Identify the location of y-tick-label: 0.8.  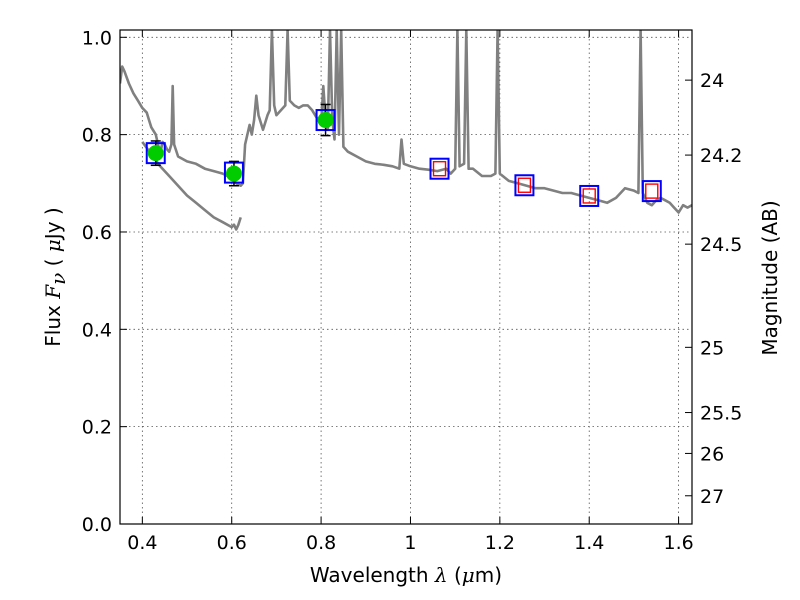
(97, 136).